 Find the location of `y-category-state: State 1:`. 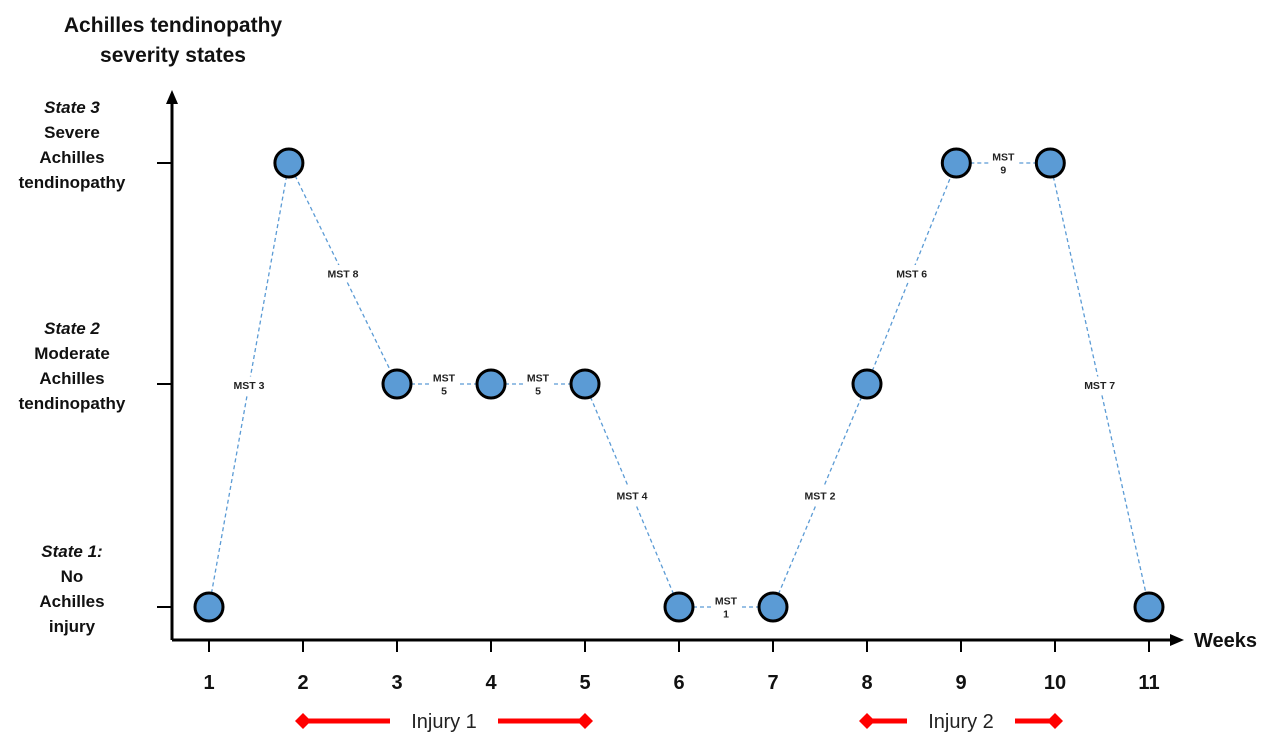

y-category-state: State 1: is located at coordinates (71, 551).